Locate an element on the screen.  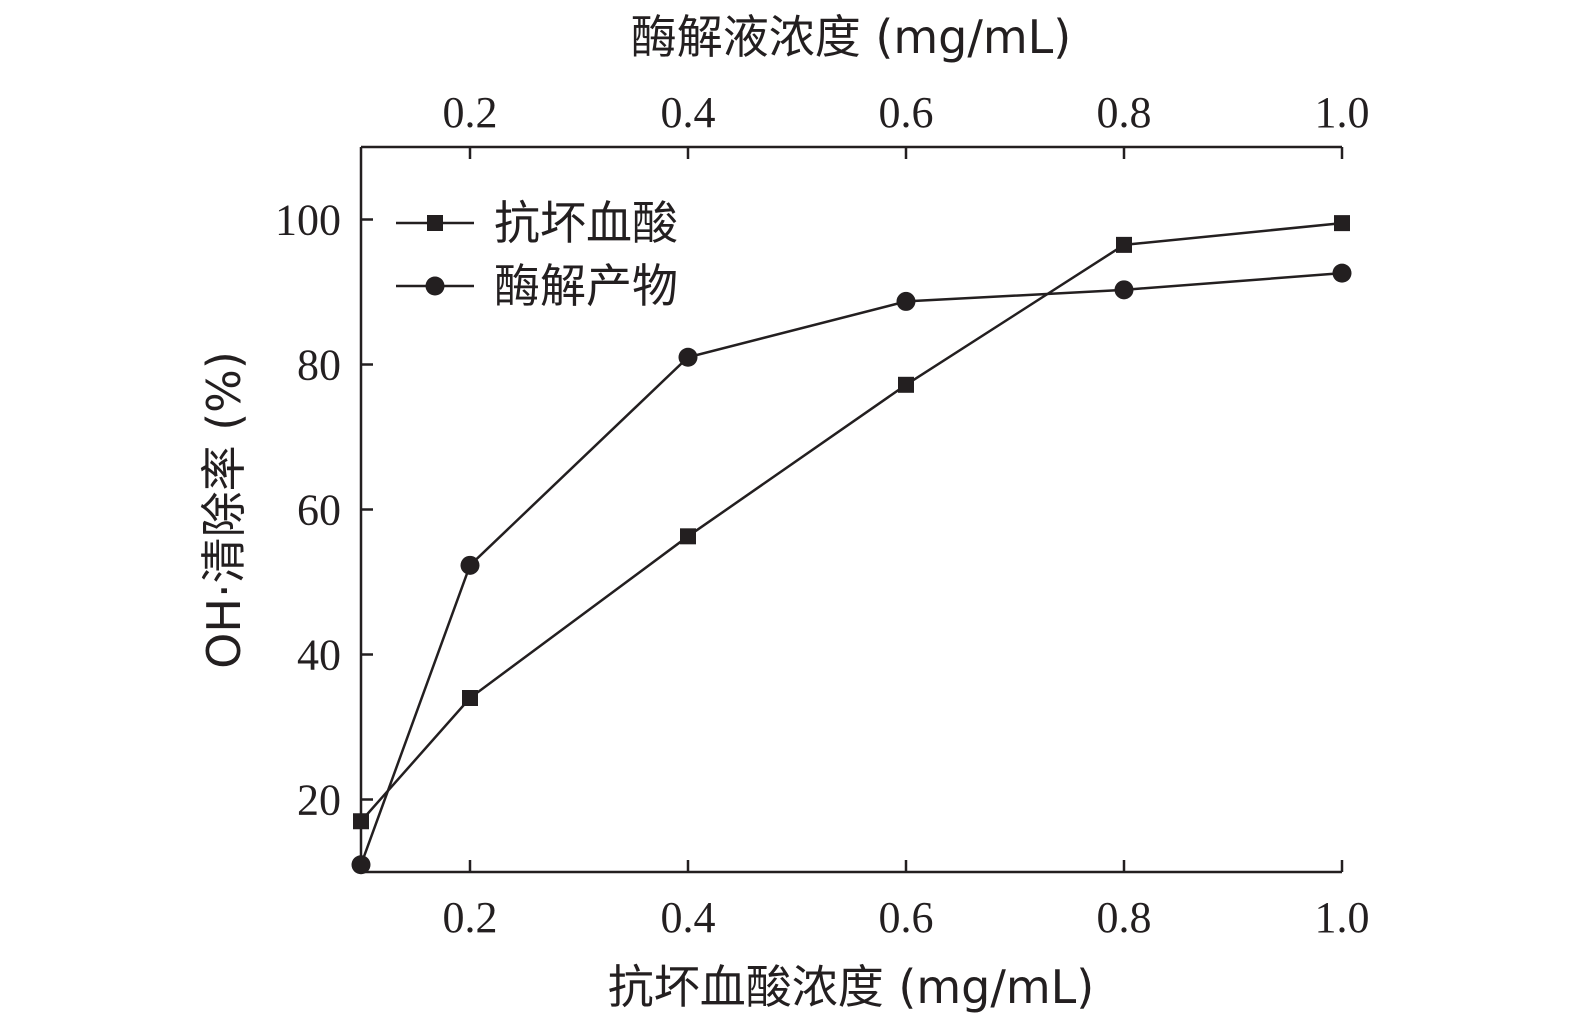
y-tick-label: 80 is located at coordinates (319, 365).